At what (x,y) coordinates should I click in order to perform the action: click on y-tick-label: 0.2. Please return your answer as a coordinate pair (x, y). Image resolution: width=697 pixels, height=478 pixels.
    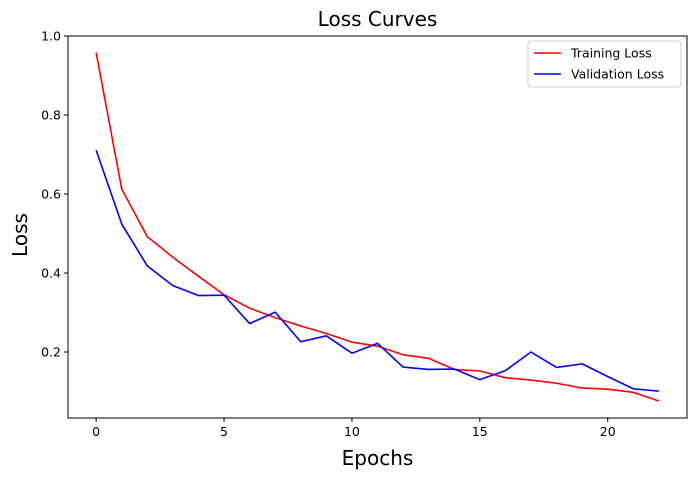
    Looking at the image, I should click on (51, 352).